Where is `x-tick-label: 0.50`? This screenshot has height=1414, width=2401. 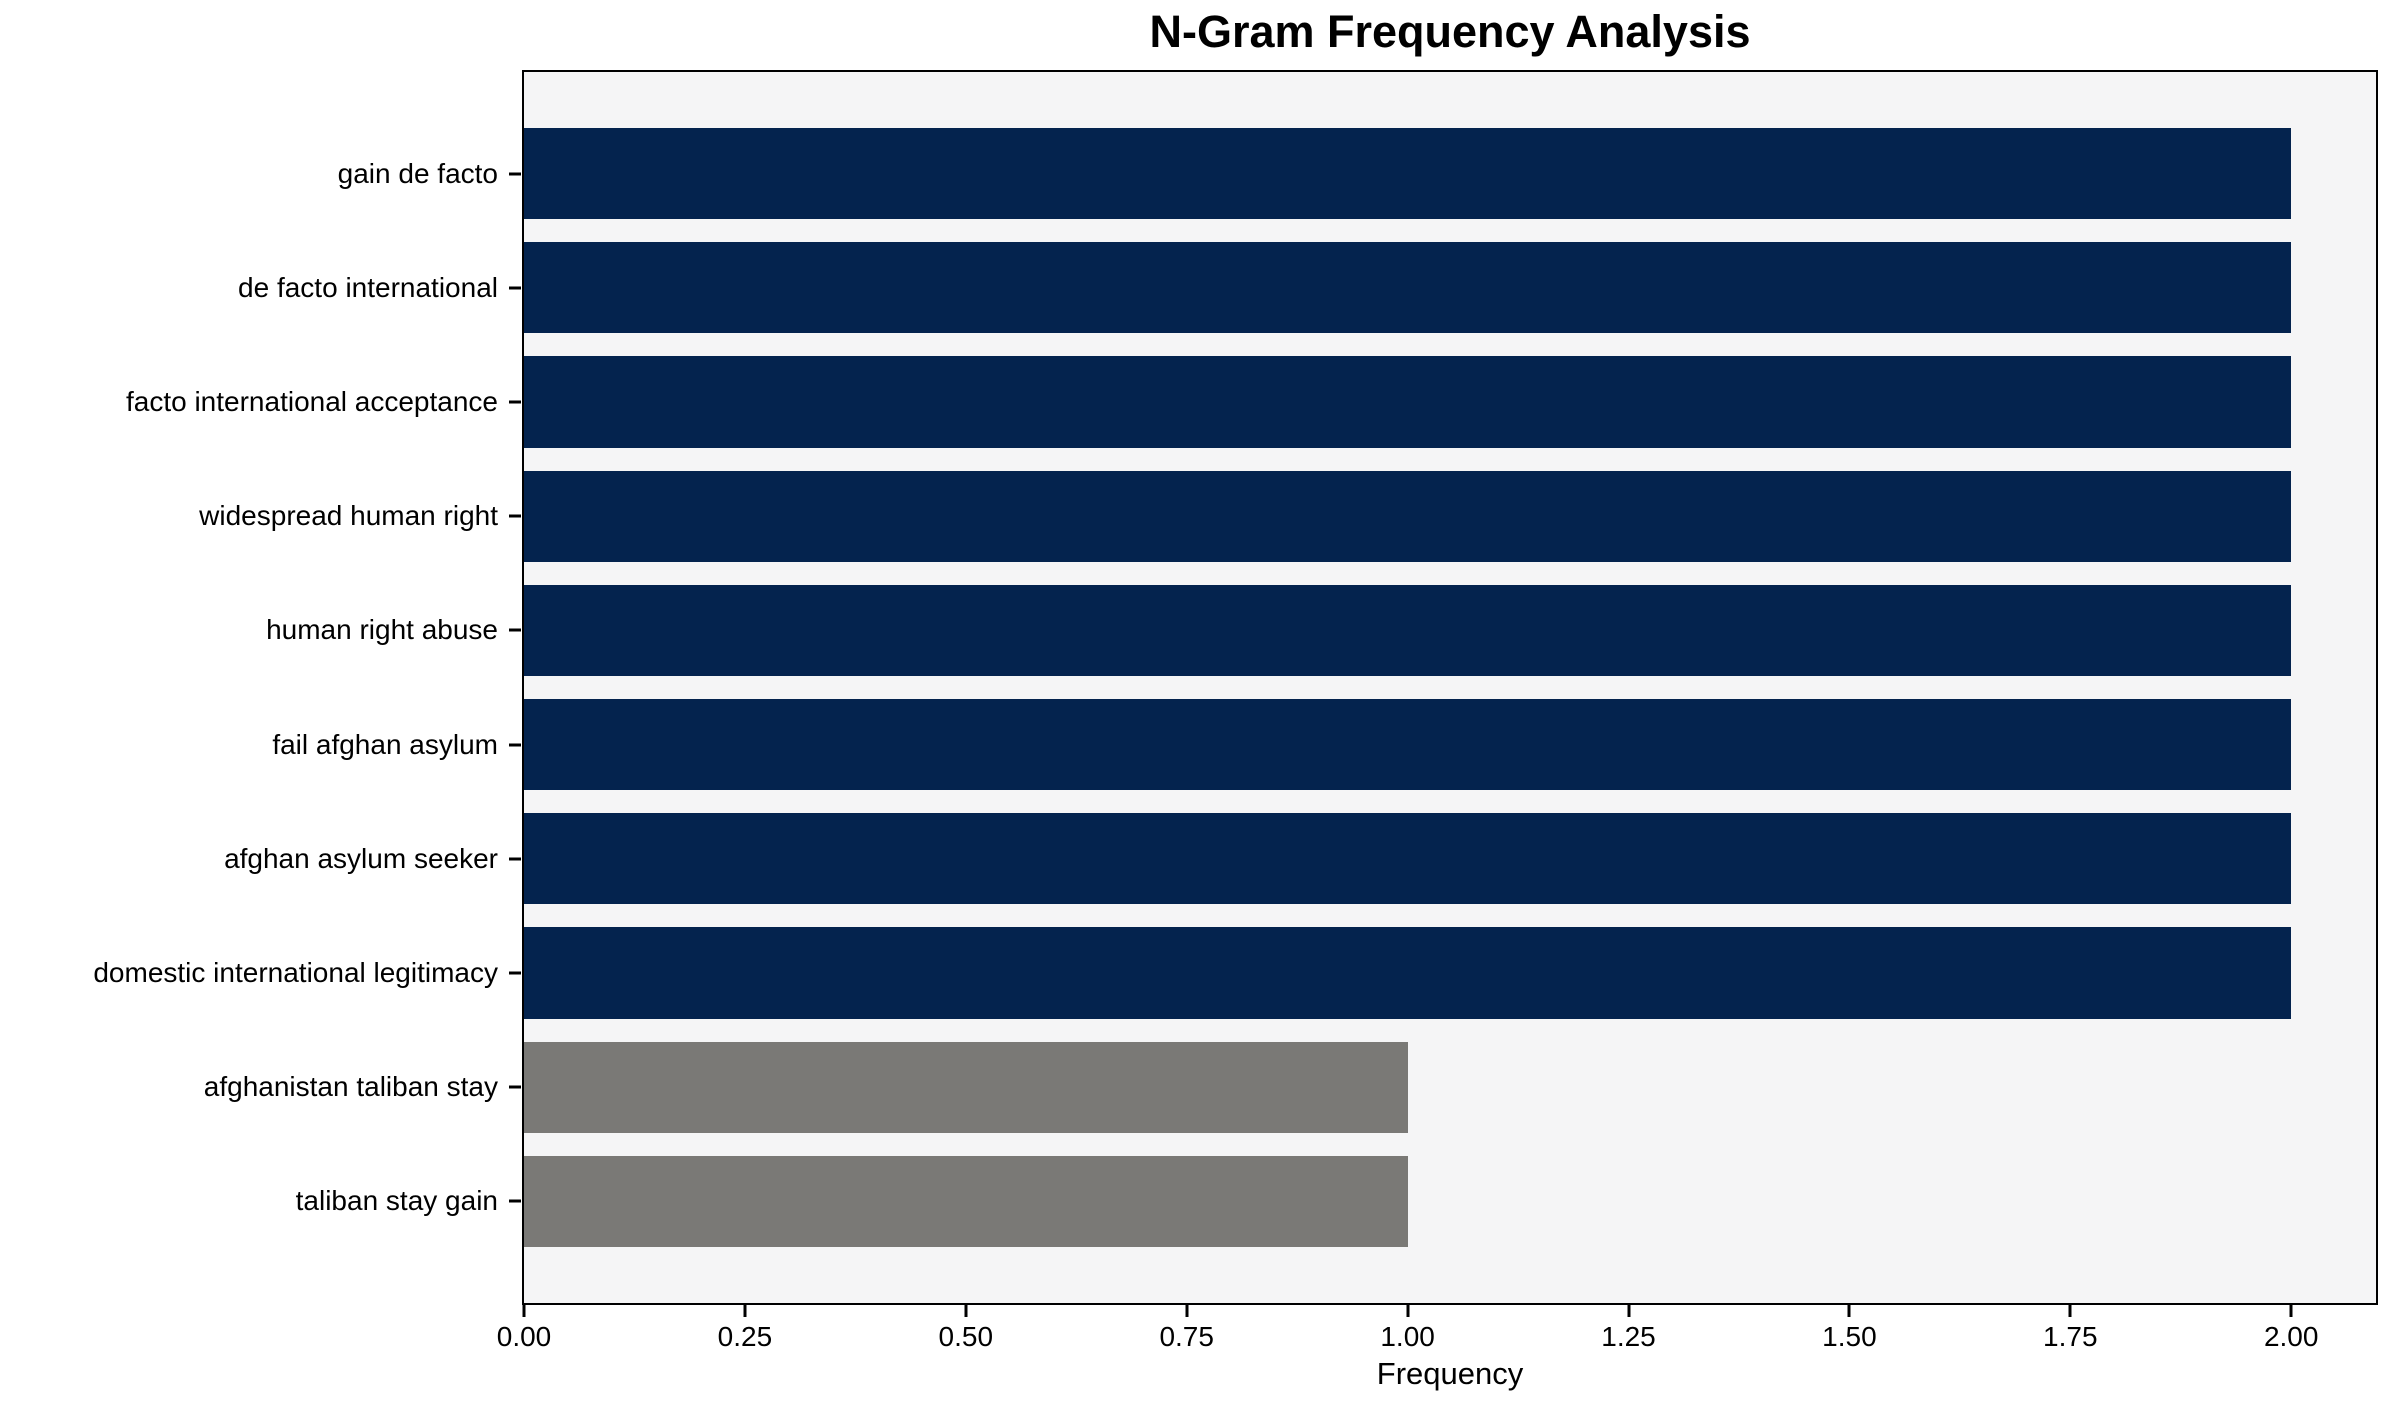
x-tick-label: 0.50 is located at coordinates (966, 1336).